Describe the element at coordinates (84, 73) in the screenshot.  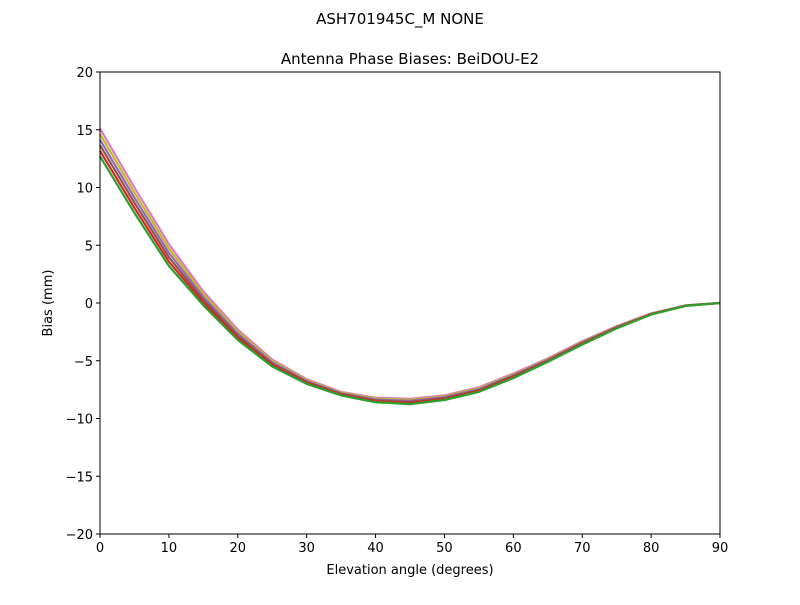
I see `y-tick-label: 20` at that location.